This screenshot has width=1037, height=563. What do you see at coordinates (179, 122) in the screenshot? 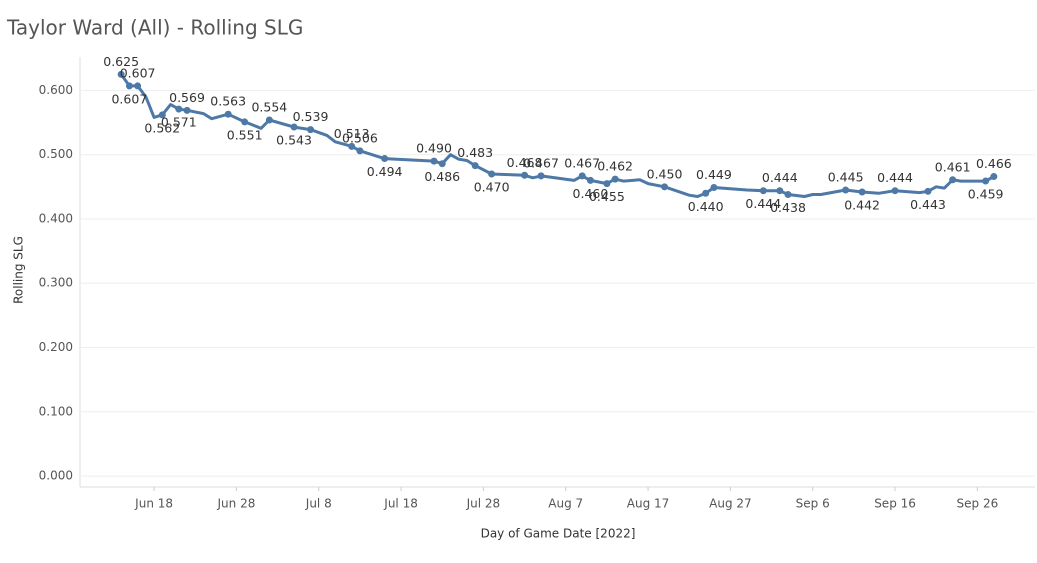
I see `data-label: 0.571` at bounding box center [179, 122].